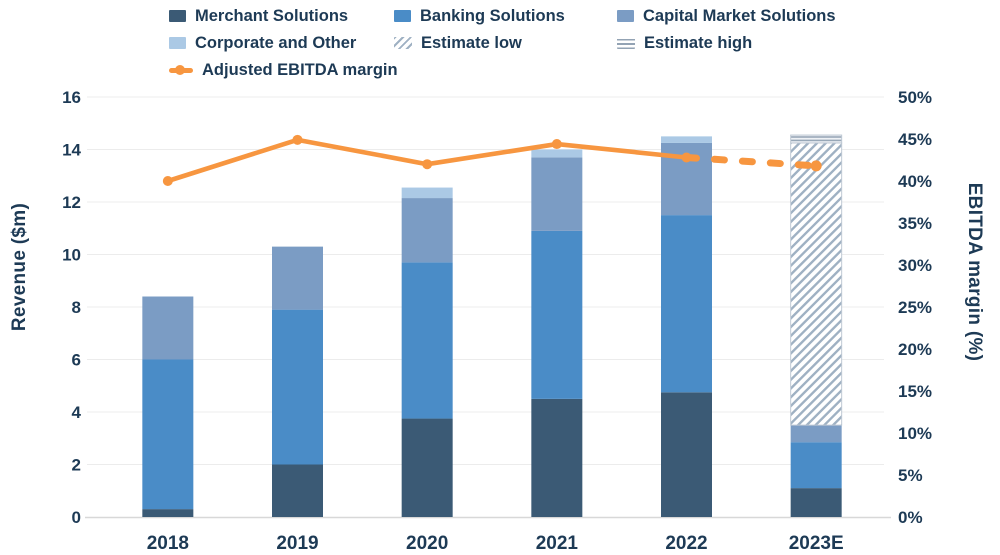 This screenshot has height=555, width=1000. Describe the element at coordinates (686, 139) in the screenshot. I see `bar-segment-corporate-2022` at that location.